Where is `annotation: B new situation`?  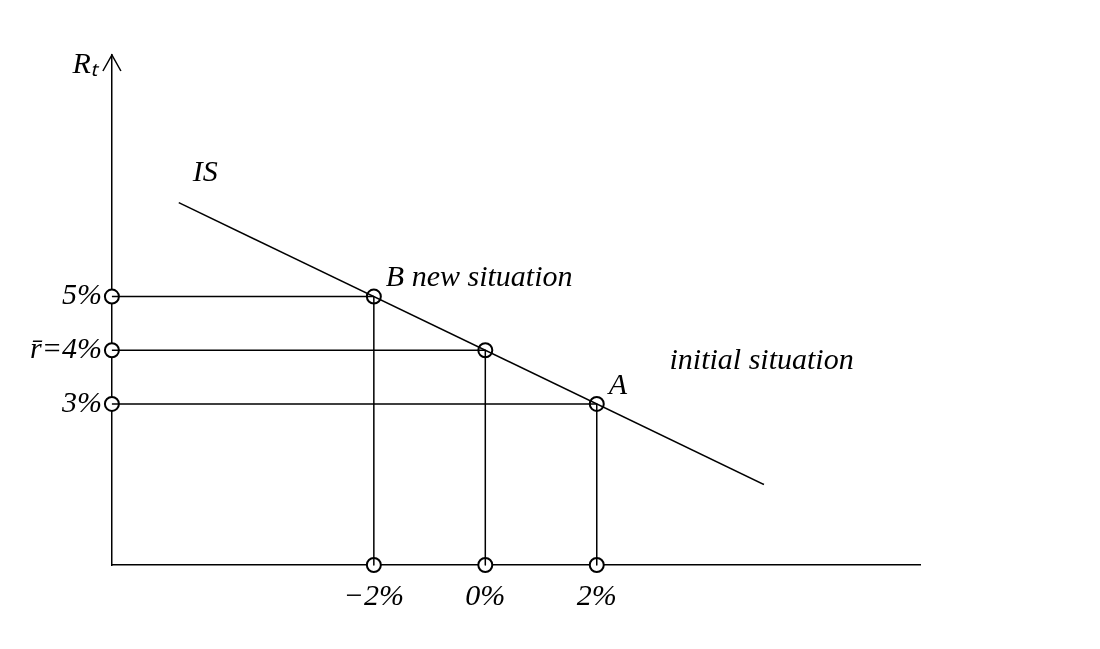 annotation: B new situation is located at coordinates (479, 276).